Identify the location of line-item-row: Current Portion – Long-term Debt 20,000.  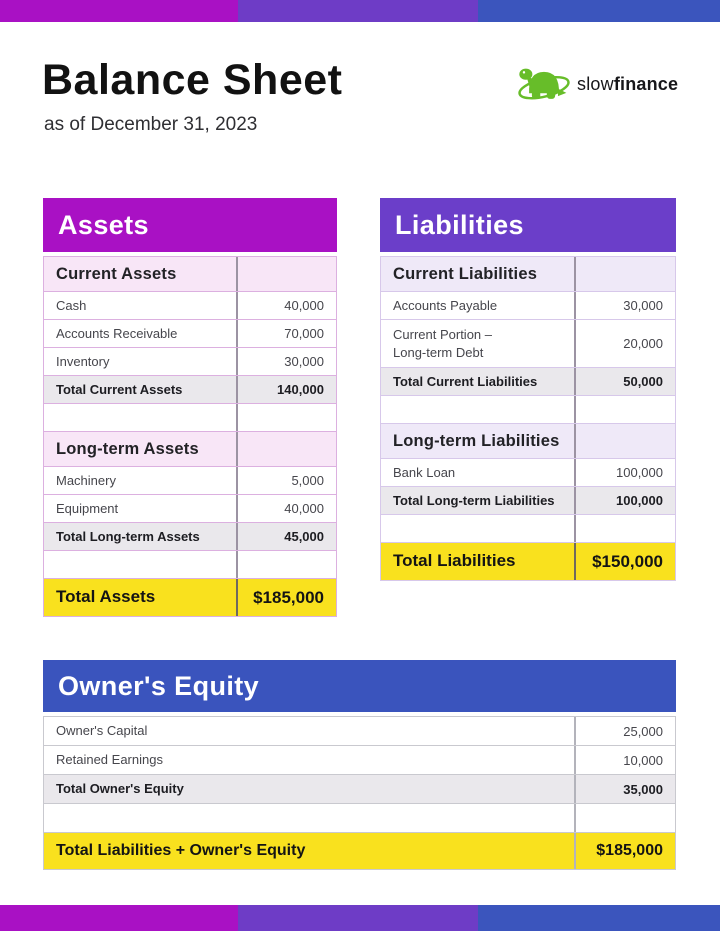
(528, 344).